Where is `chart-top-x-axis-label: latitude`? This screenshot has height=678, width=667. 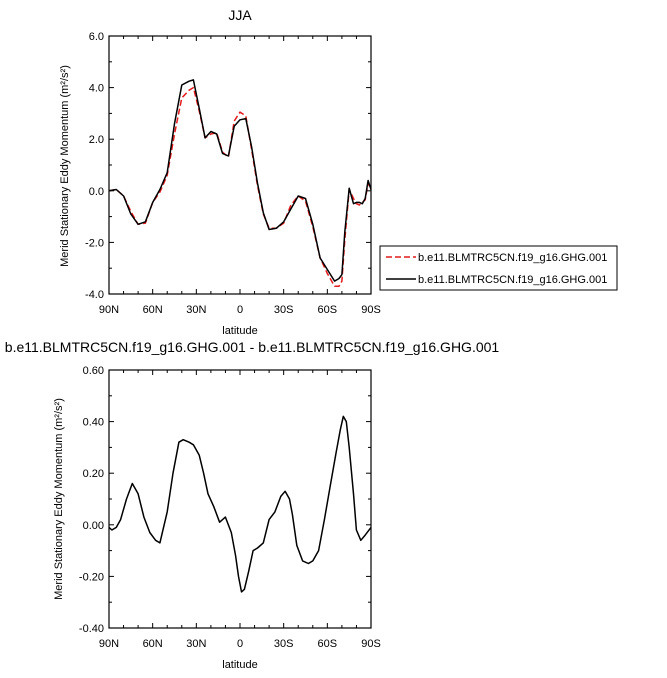 chart-top-x-axis-label: latitude is located at coordinates (239, 331).